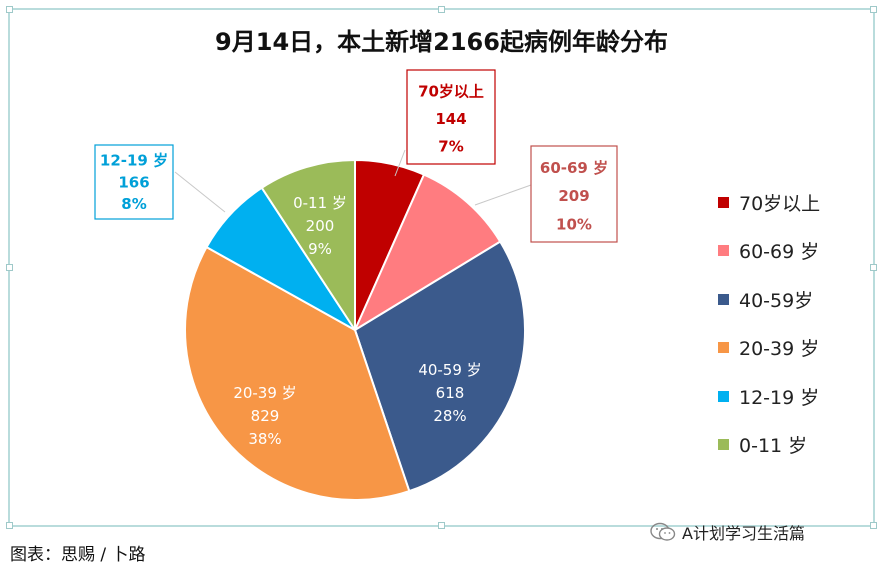 This screenshot has height=569, width=883. Describe the element at coordinates (9, 267) in the screenshot. I see `resize-handle-left` at that location.